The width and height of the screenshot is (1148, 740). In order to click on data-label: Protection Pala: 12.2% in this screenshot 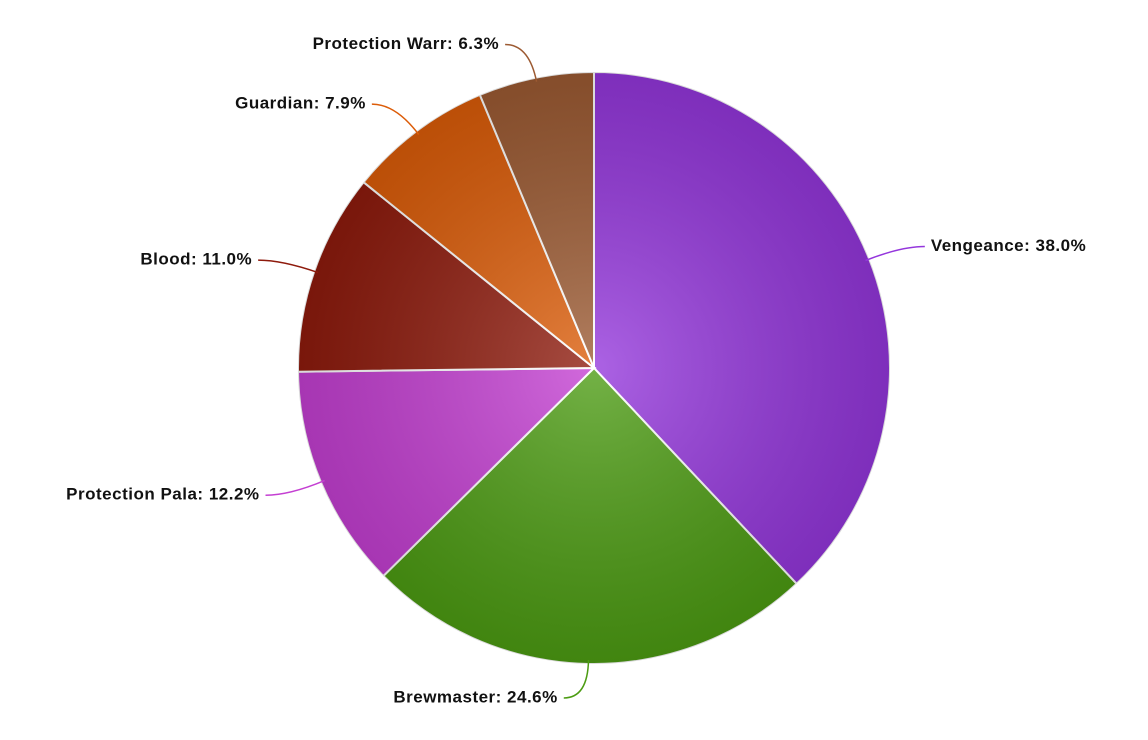, I will do `click(162, 494)`.